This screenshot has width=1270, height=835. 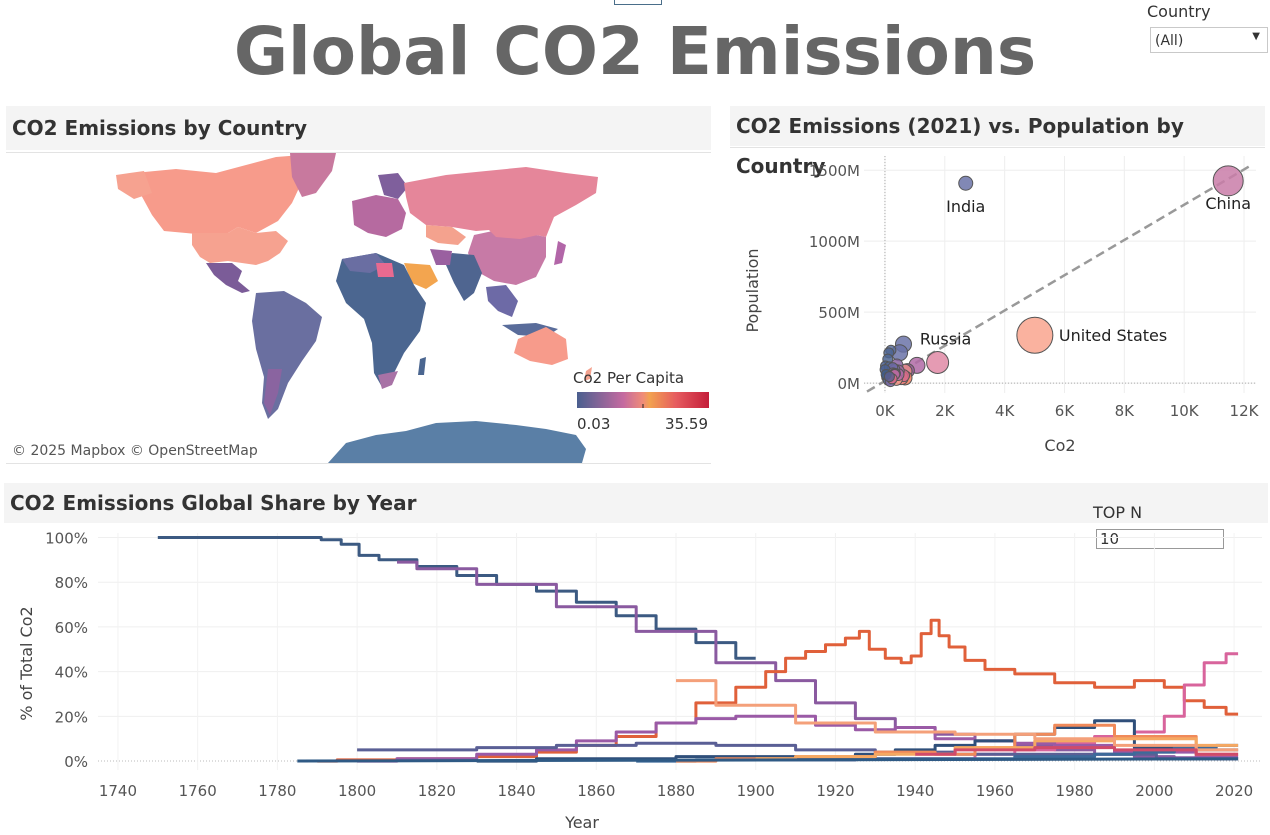 I want to click on series-line-united-kingdom, so click(x=456, y=598).